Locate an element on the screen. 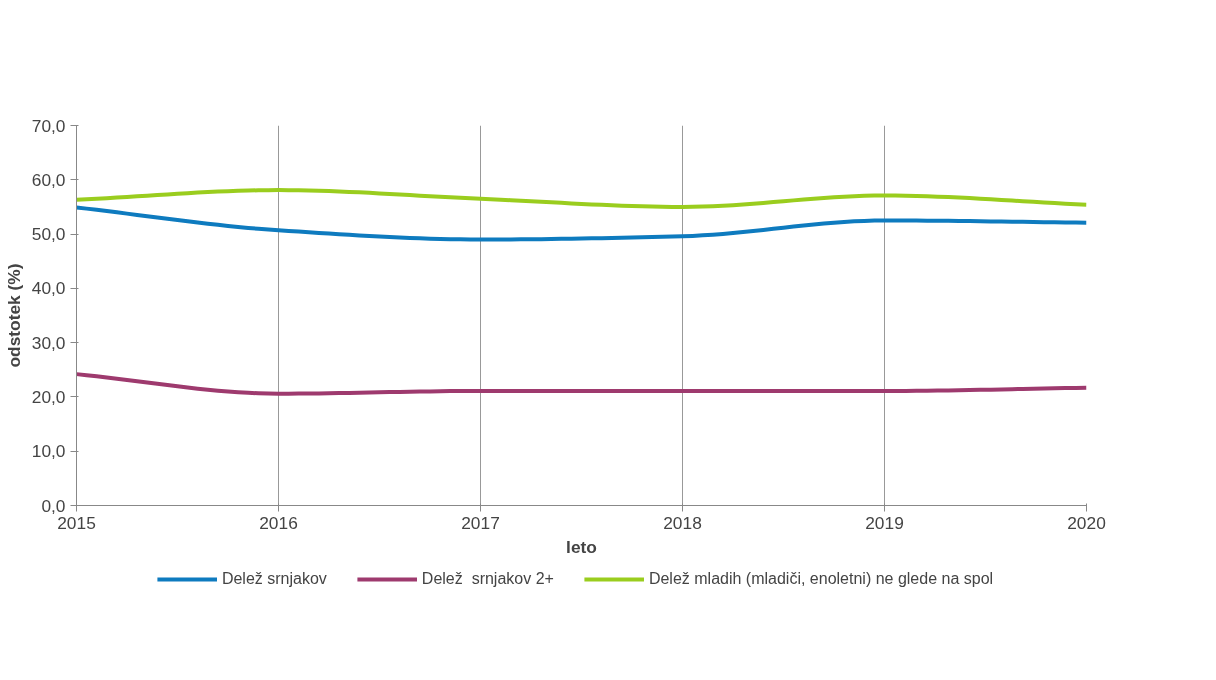 This screenshot has height=680, width=1216. y-tick-label: 60,0 is located at coordinates (48, 179).